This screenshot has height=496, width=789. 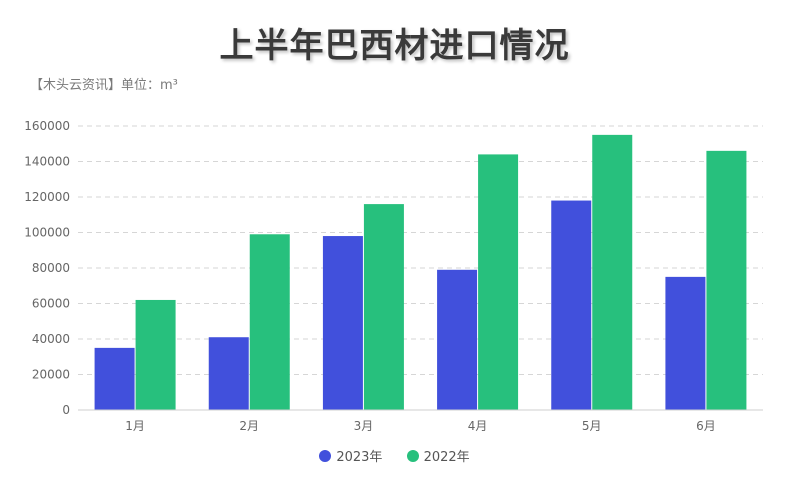 I want to click on x-tick-label: 6月, so click(x=706, y=426).